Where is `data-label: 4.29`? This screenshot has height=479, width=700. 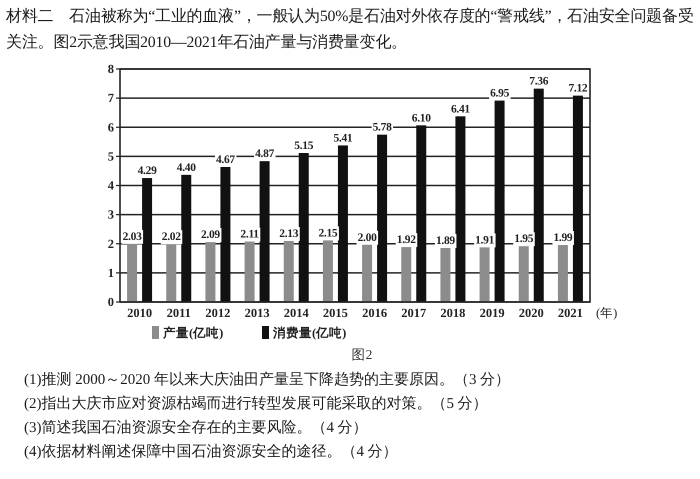 data-label: 4.29 is located at coordinates (148, 171).